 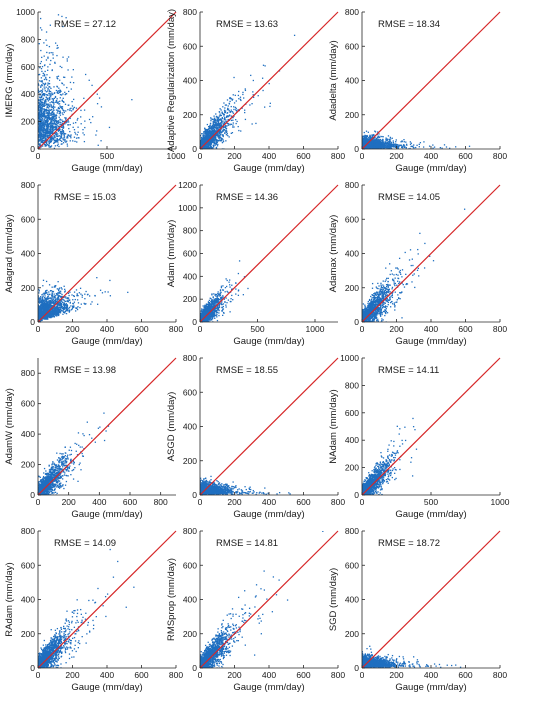 I want to click on y-tick-label: 800, so click(x=352, y=12).